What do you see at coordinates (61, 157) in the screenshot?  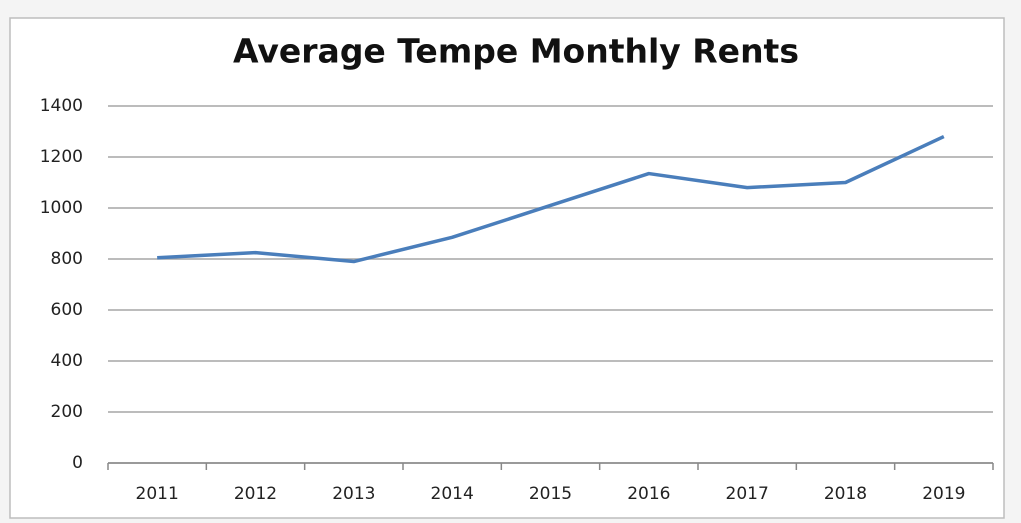 I see `y-tick-label: 1200` at bounding box center [61, 157].